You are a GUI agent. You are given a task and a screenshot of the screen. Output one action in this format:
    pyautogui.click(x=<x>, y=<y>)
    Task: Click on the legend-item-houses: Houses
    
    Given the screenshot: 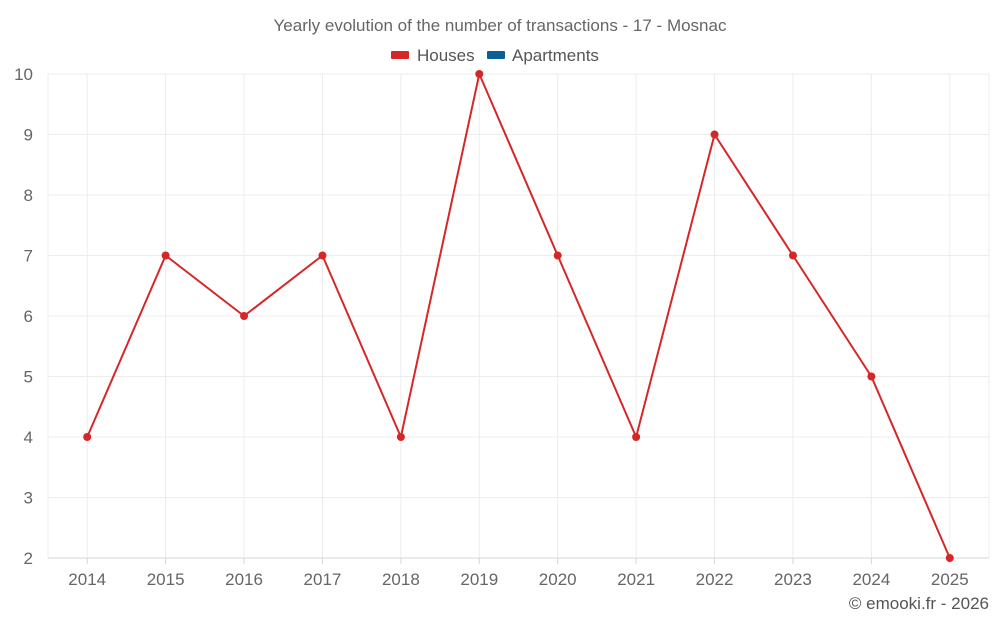 What is the action you would take?
    pyautogui.click(x=433, y=55)
    